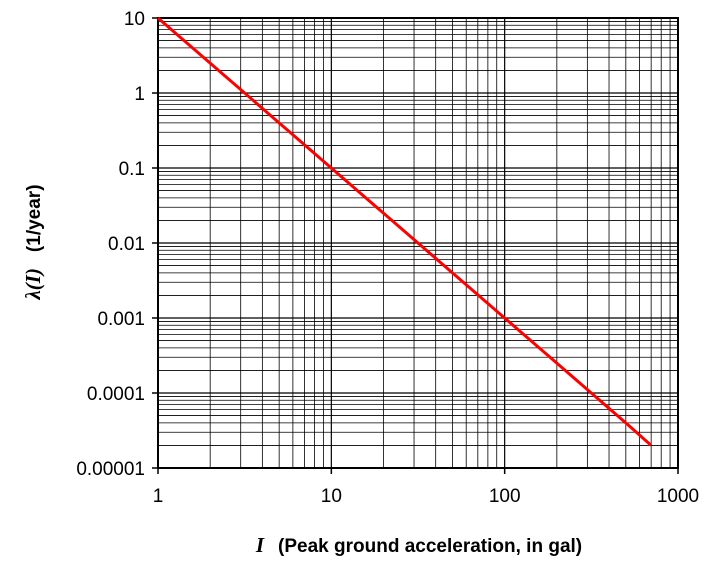  I want to click on x-tick-labels: 1 10 100 1000, so click(426, 487).